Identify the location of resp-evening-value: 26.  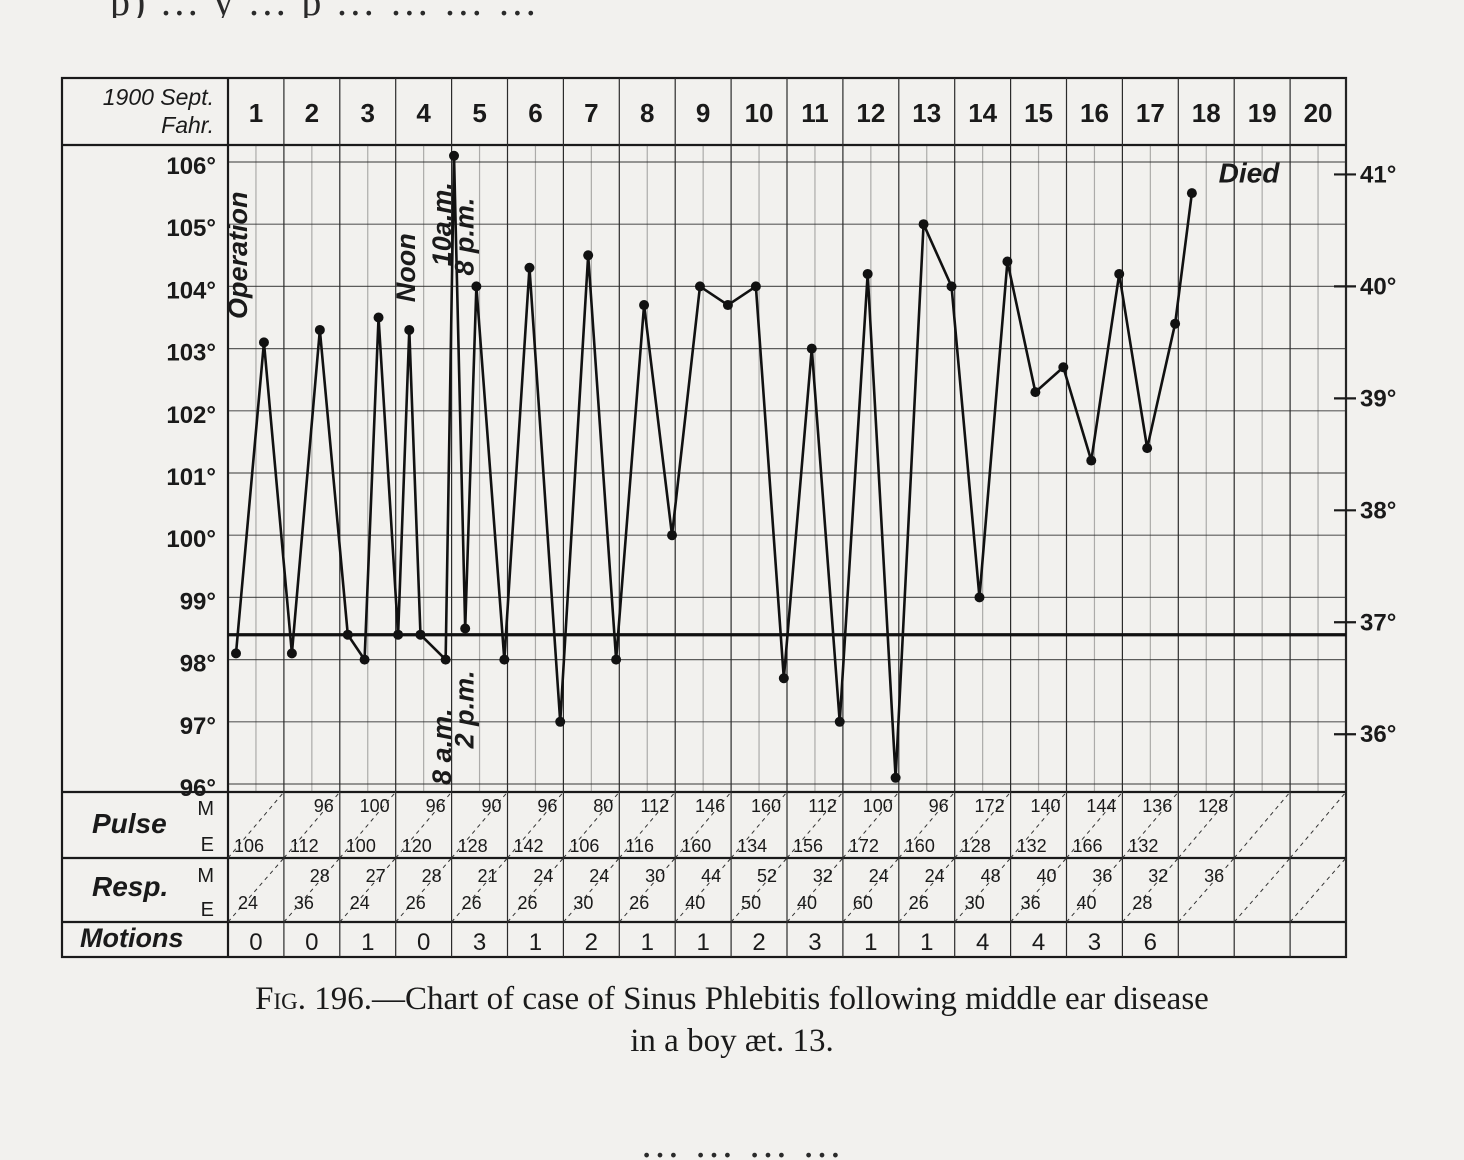
(528, 903).